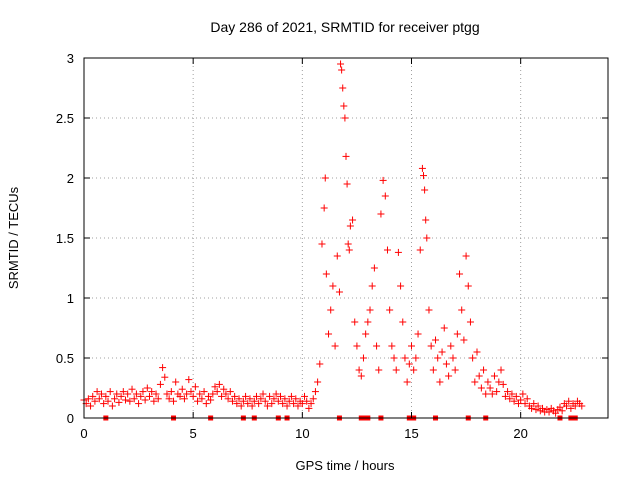 Image resolution: width=640 pixels, height=480 pixels. What do you see at coordinates (83, 433) in the screenshot?
I see `x-tick-label: 0` at bounding box center [83, 433].